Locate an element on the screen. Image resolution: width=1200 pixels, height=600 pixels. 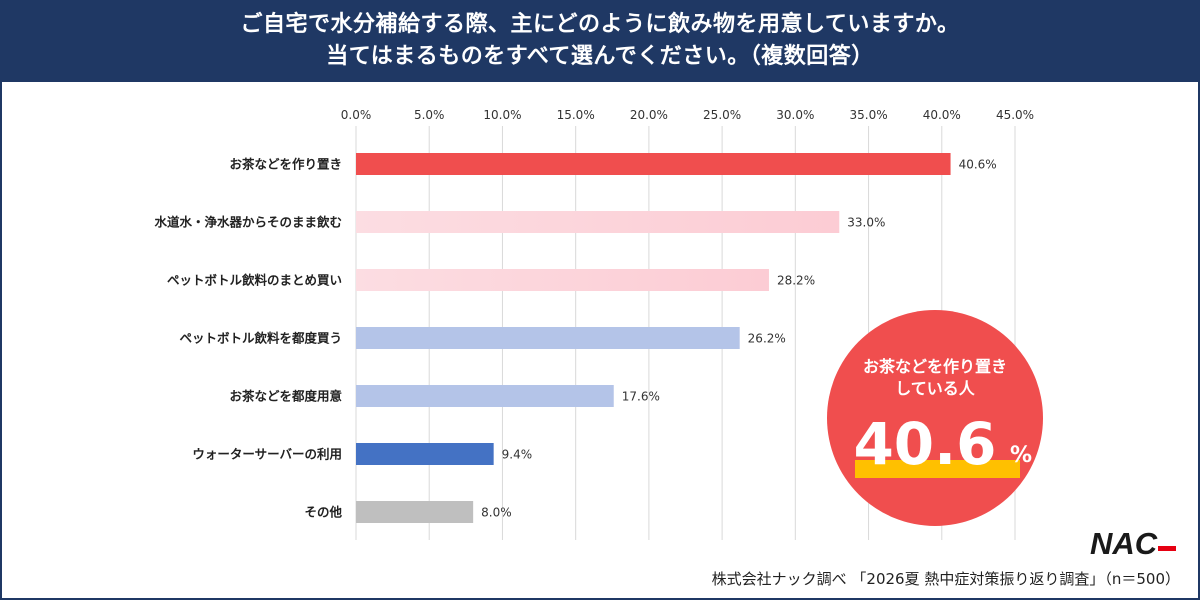
title-line-1: ご自宅で水分補給する際、主にどのように飲み物を用意していますか。 is located at coordinates (600, 24).